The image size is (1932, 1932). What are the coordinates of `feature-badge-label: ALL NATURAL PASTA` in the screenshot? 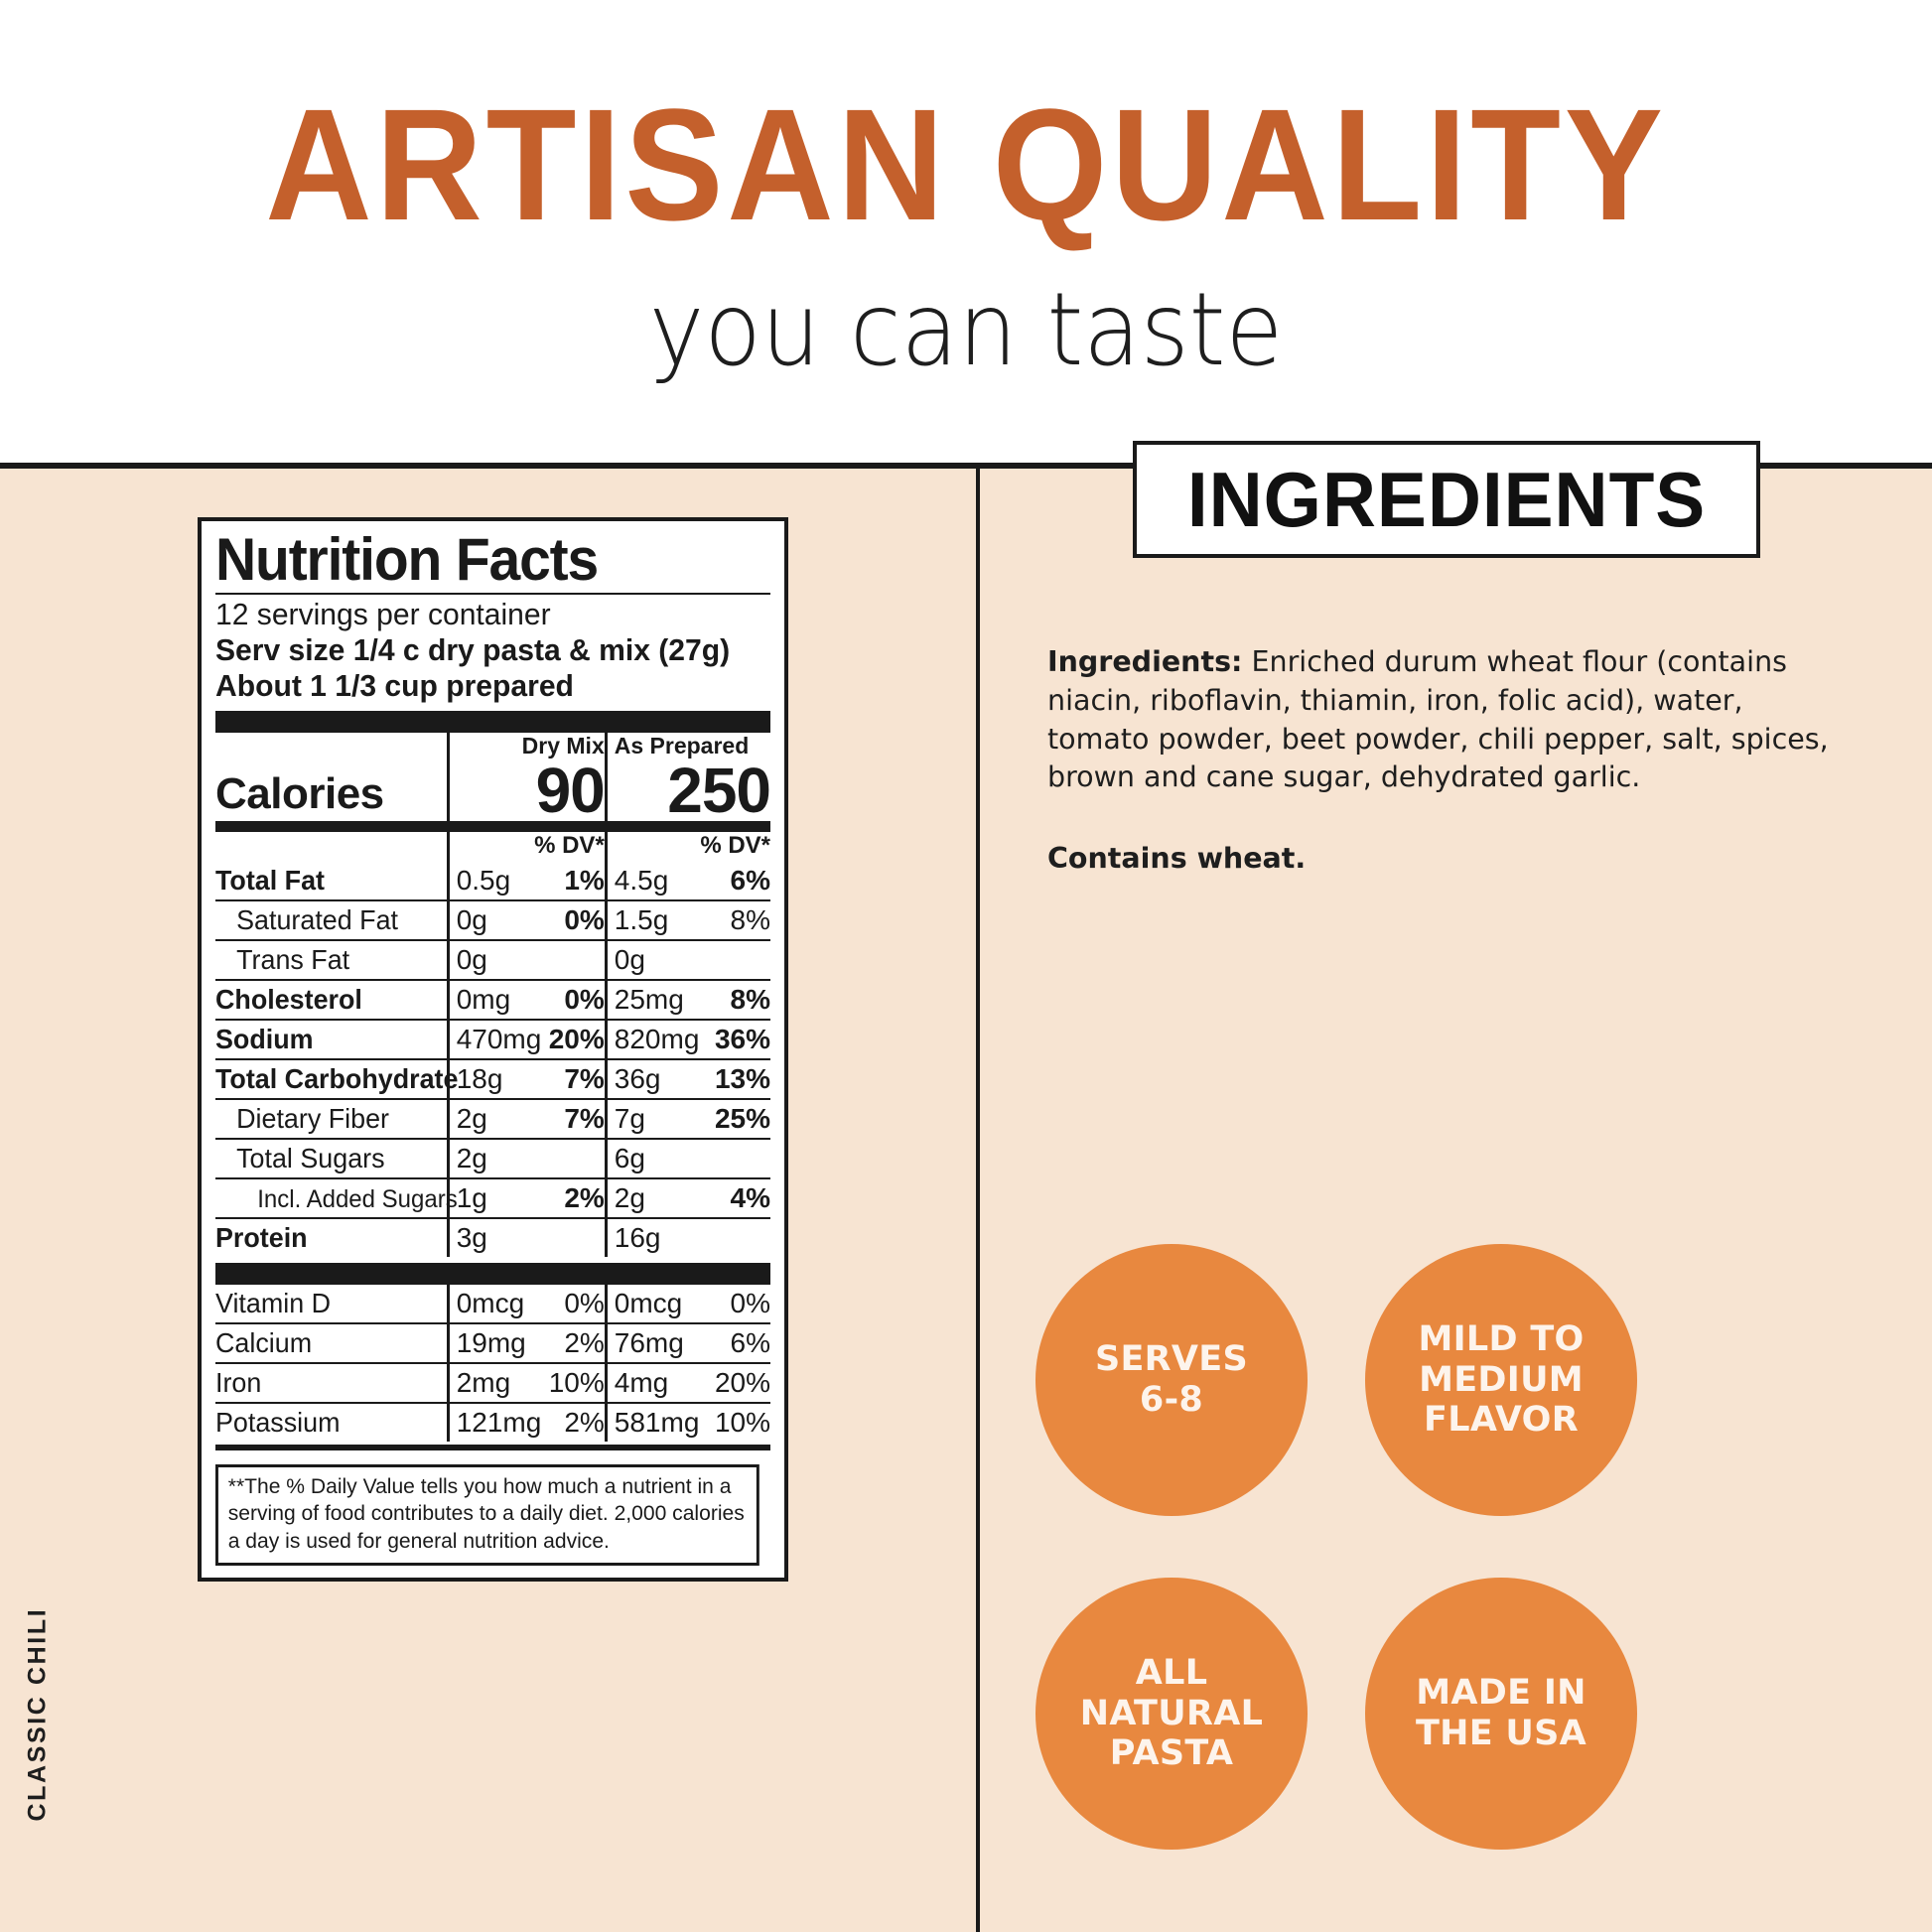 It's located at (1172, 1714).